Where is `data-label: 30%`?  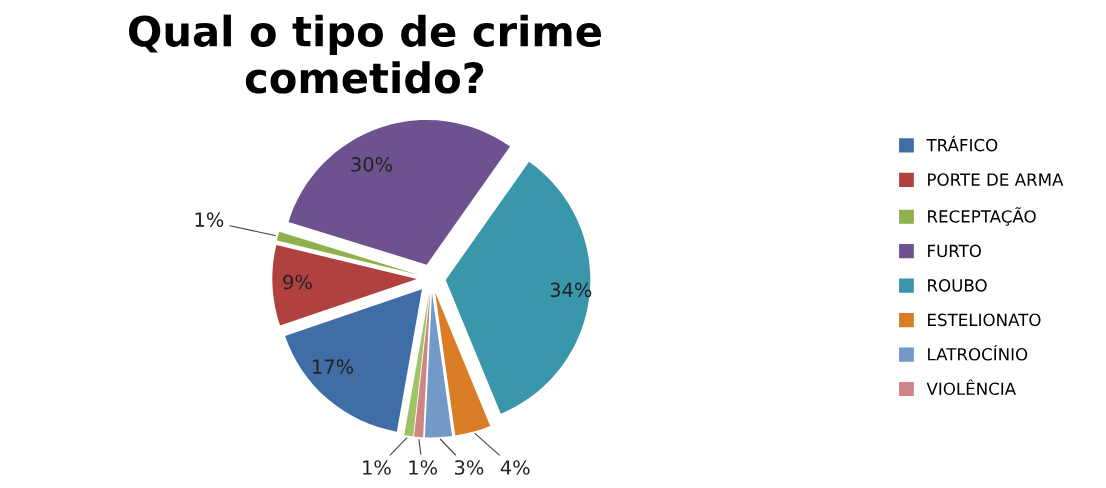
data-label: 30% is located at coordinates (372, 164).